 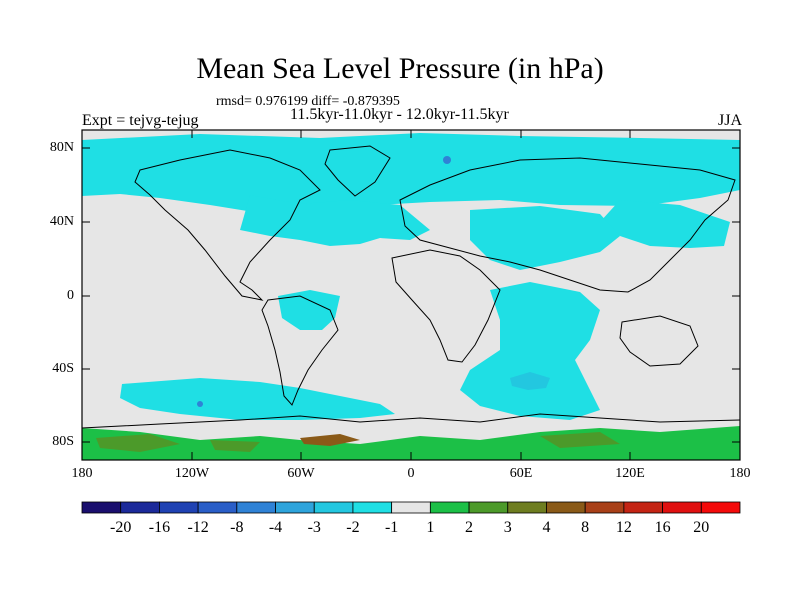 I want to click on negative-anomaly-southern-ocean, so click(x=257, y=399).